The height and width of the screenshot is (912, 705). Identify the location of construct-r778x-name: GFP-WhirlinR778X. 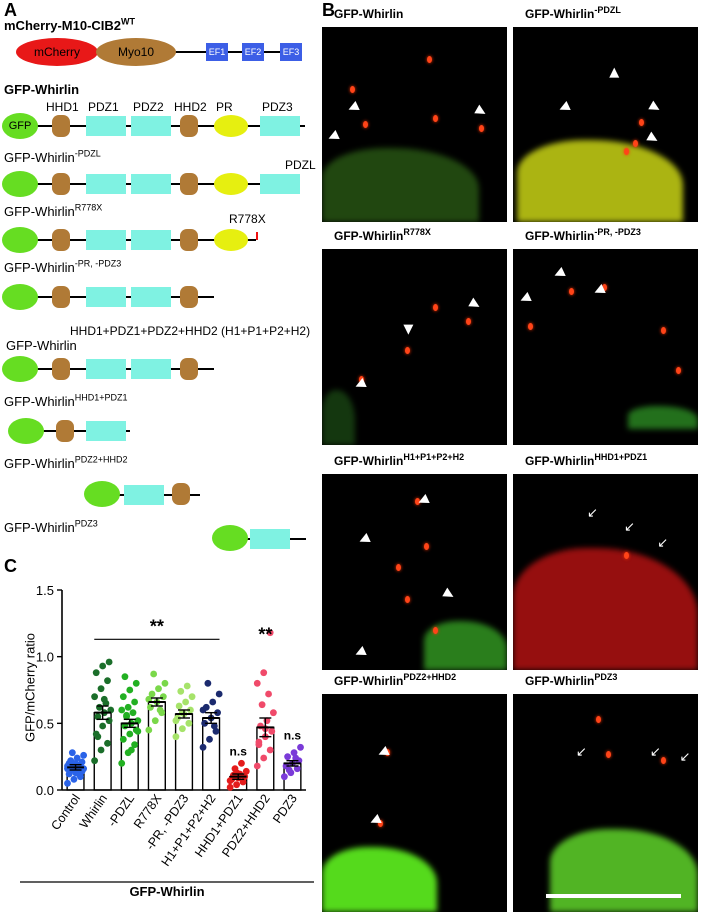
(53, 210).